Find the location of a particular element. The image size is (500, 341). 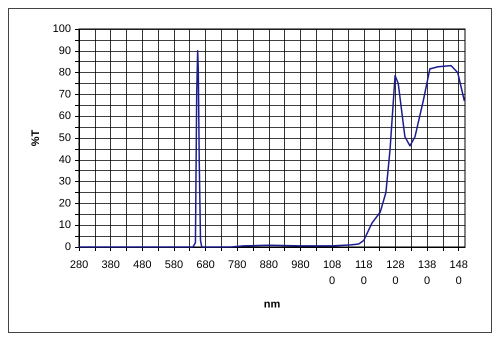

y-axis-title: %T is located at coordinates (36, 137).